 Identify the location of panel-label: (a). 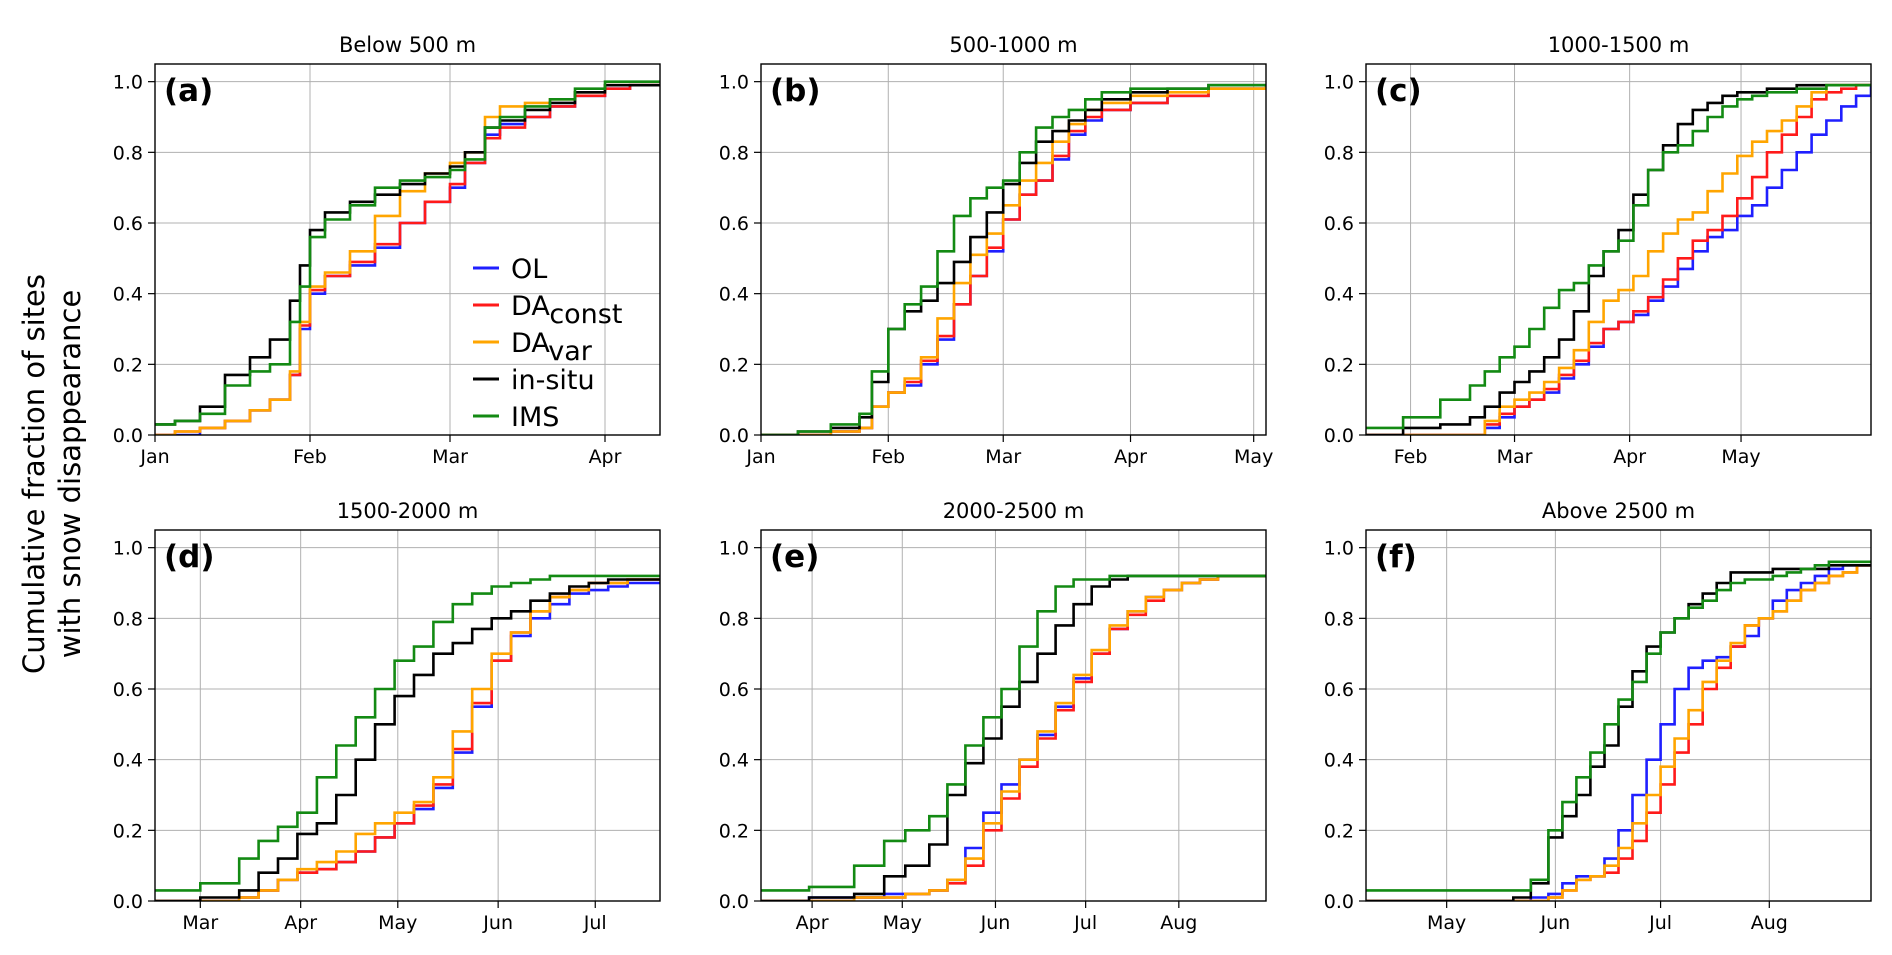
(188, 91).